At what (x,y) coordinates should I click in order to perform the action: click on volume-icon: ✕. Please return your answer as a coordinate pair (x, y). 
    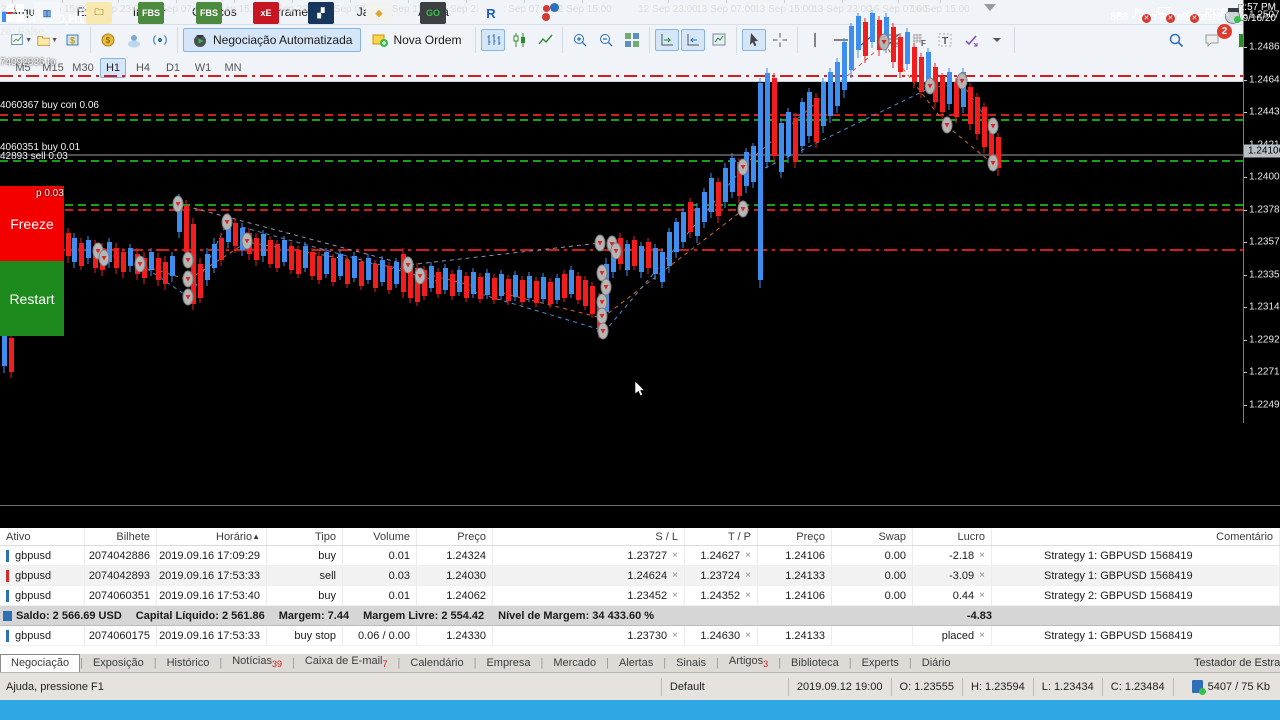
    Looking at the image, I should click on (1190, 14).